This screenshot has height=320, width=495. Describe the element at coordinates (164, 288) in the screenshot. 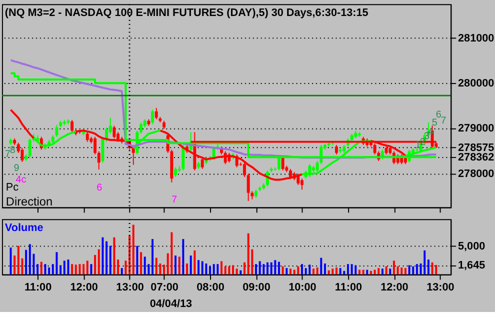

I see `x-tick-label: 07:00` at that location.